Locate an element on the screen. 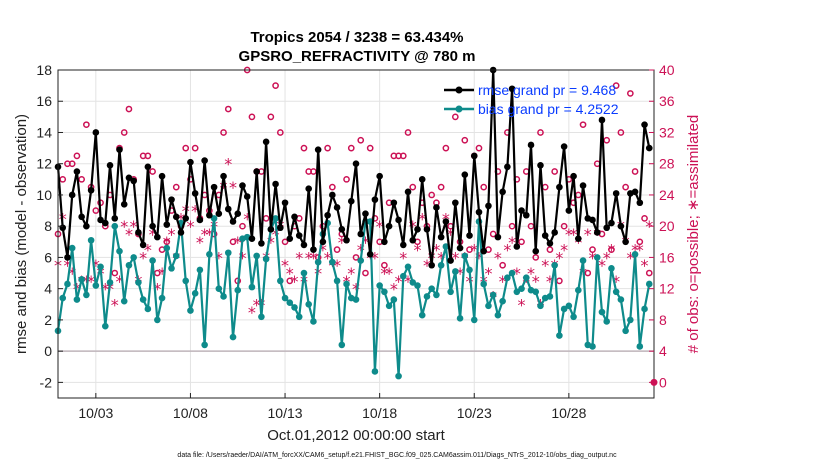  y2-tick-label: 0 is located at coordinates (663, 382).